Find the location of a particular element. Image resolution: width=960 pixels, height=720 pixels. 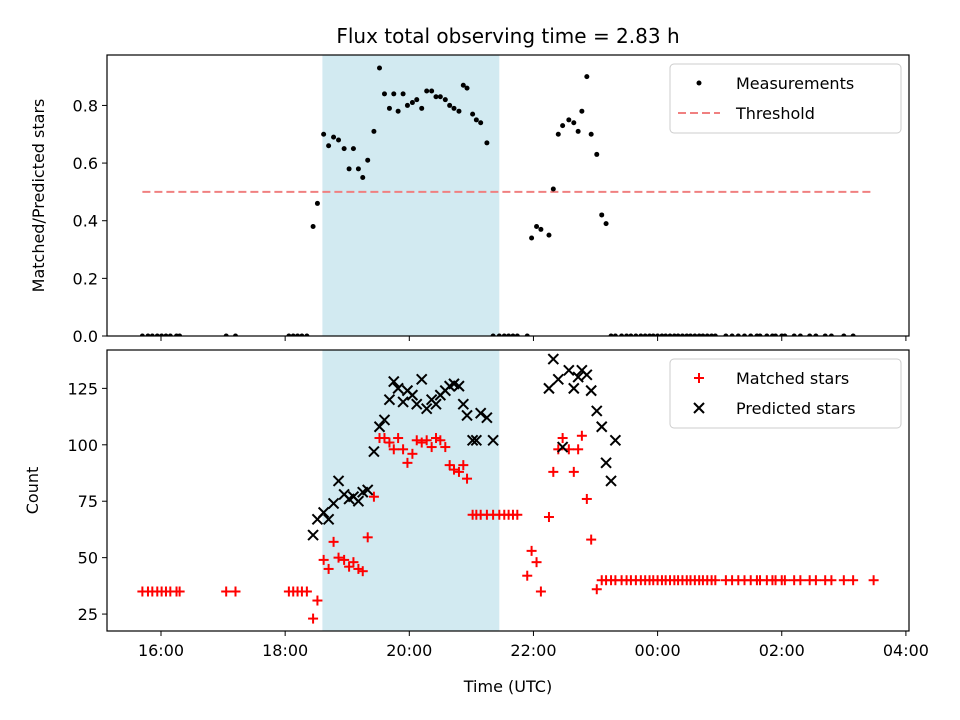

legend-label: Measurements is located at coordinates (795, 83).